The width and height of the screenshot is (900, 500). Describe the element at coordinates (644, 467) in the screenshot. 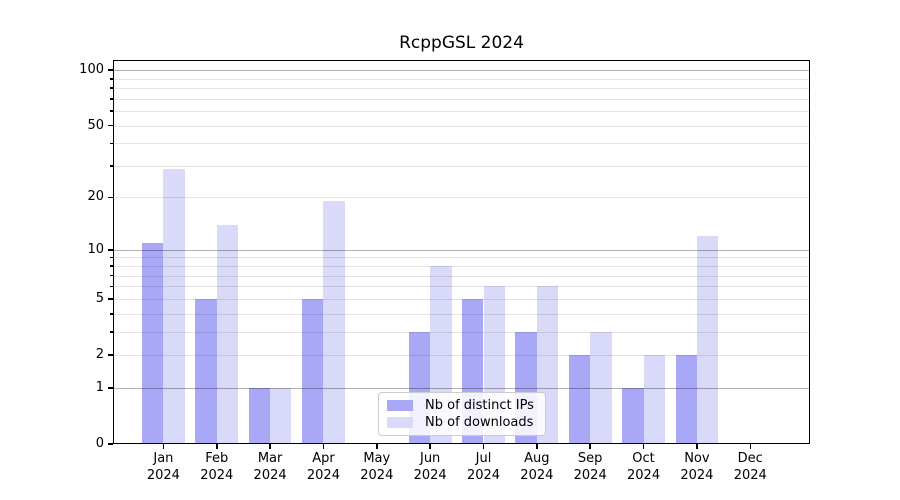

I see `x-tick-label-oct: Oct 2024` at that location.